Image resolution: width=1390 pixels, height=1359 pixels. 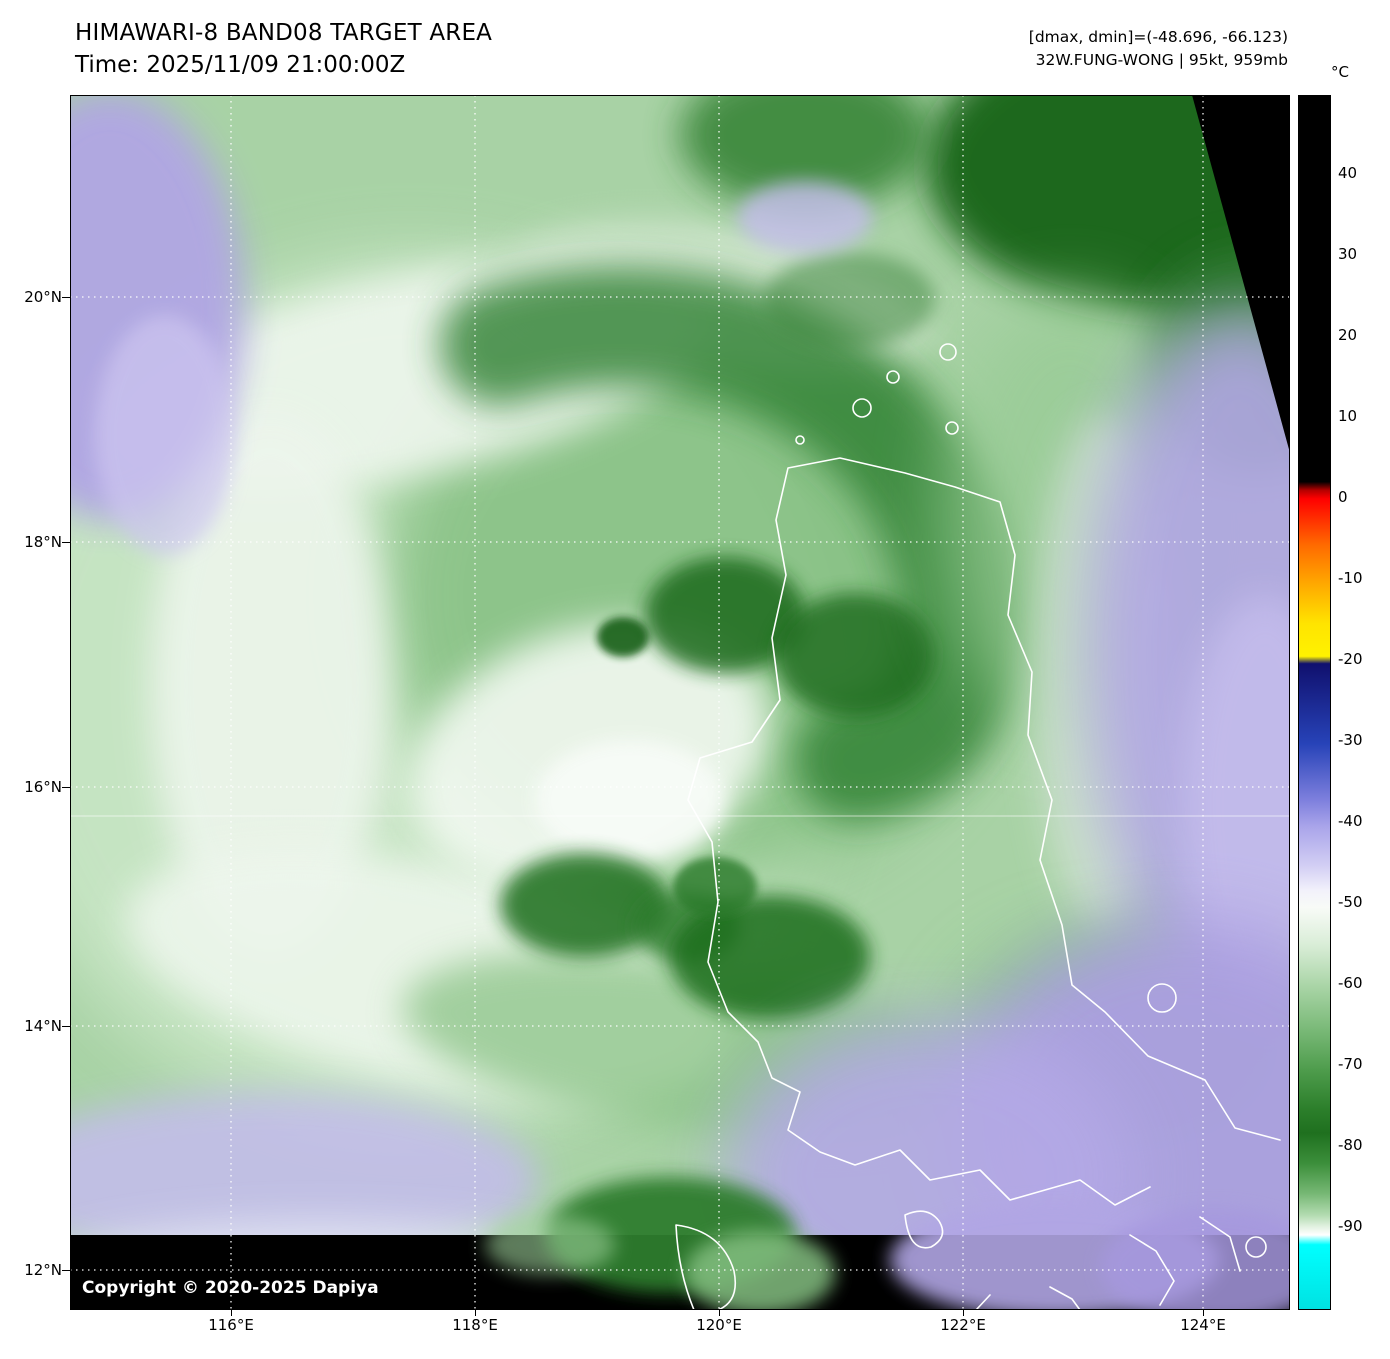 What do you see at coordinates (1314, 702) in the screenshot?
I see `colorbar` at bounding box center [1314, 702].